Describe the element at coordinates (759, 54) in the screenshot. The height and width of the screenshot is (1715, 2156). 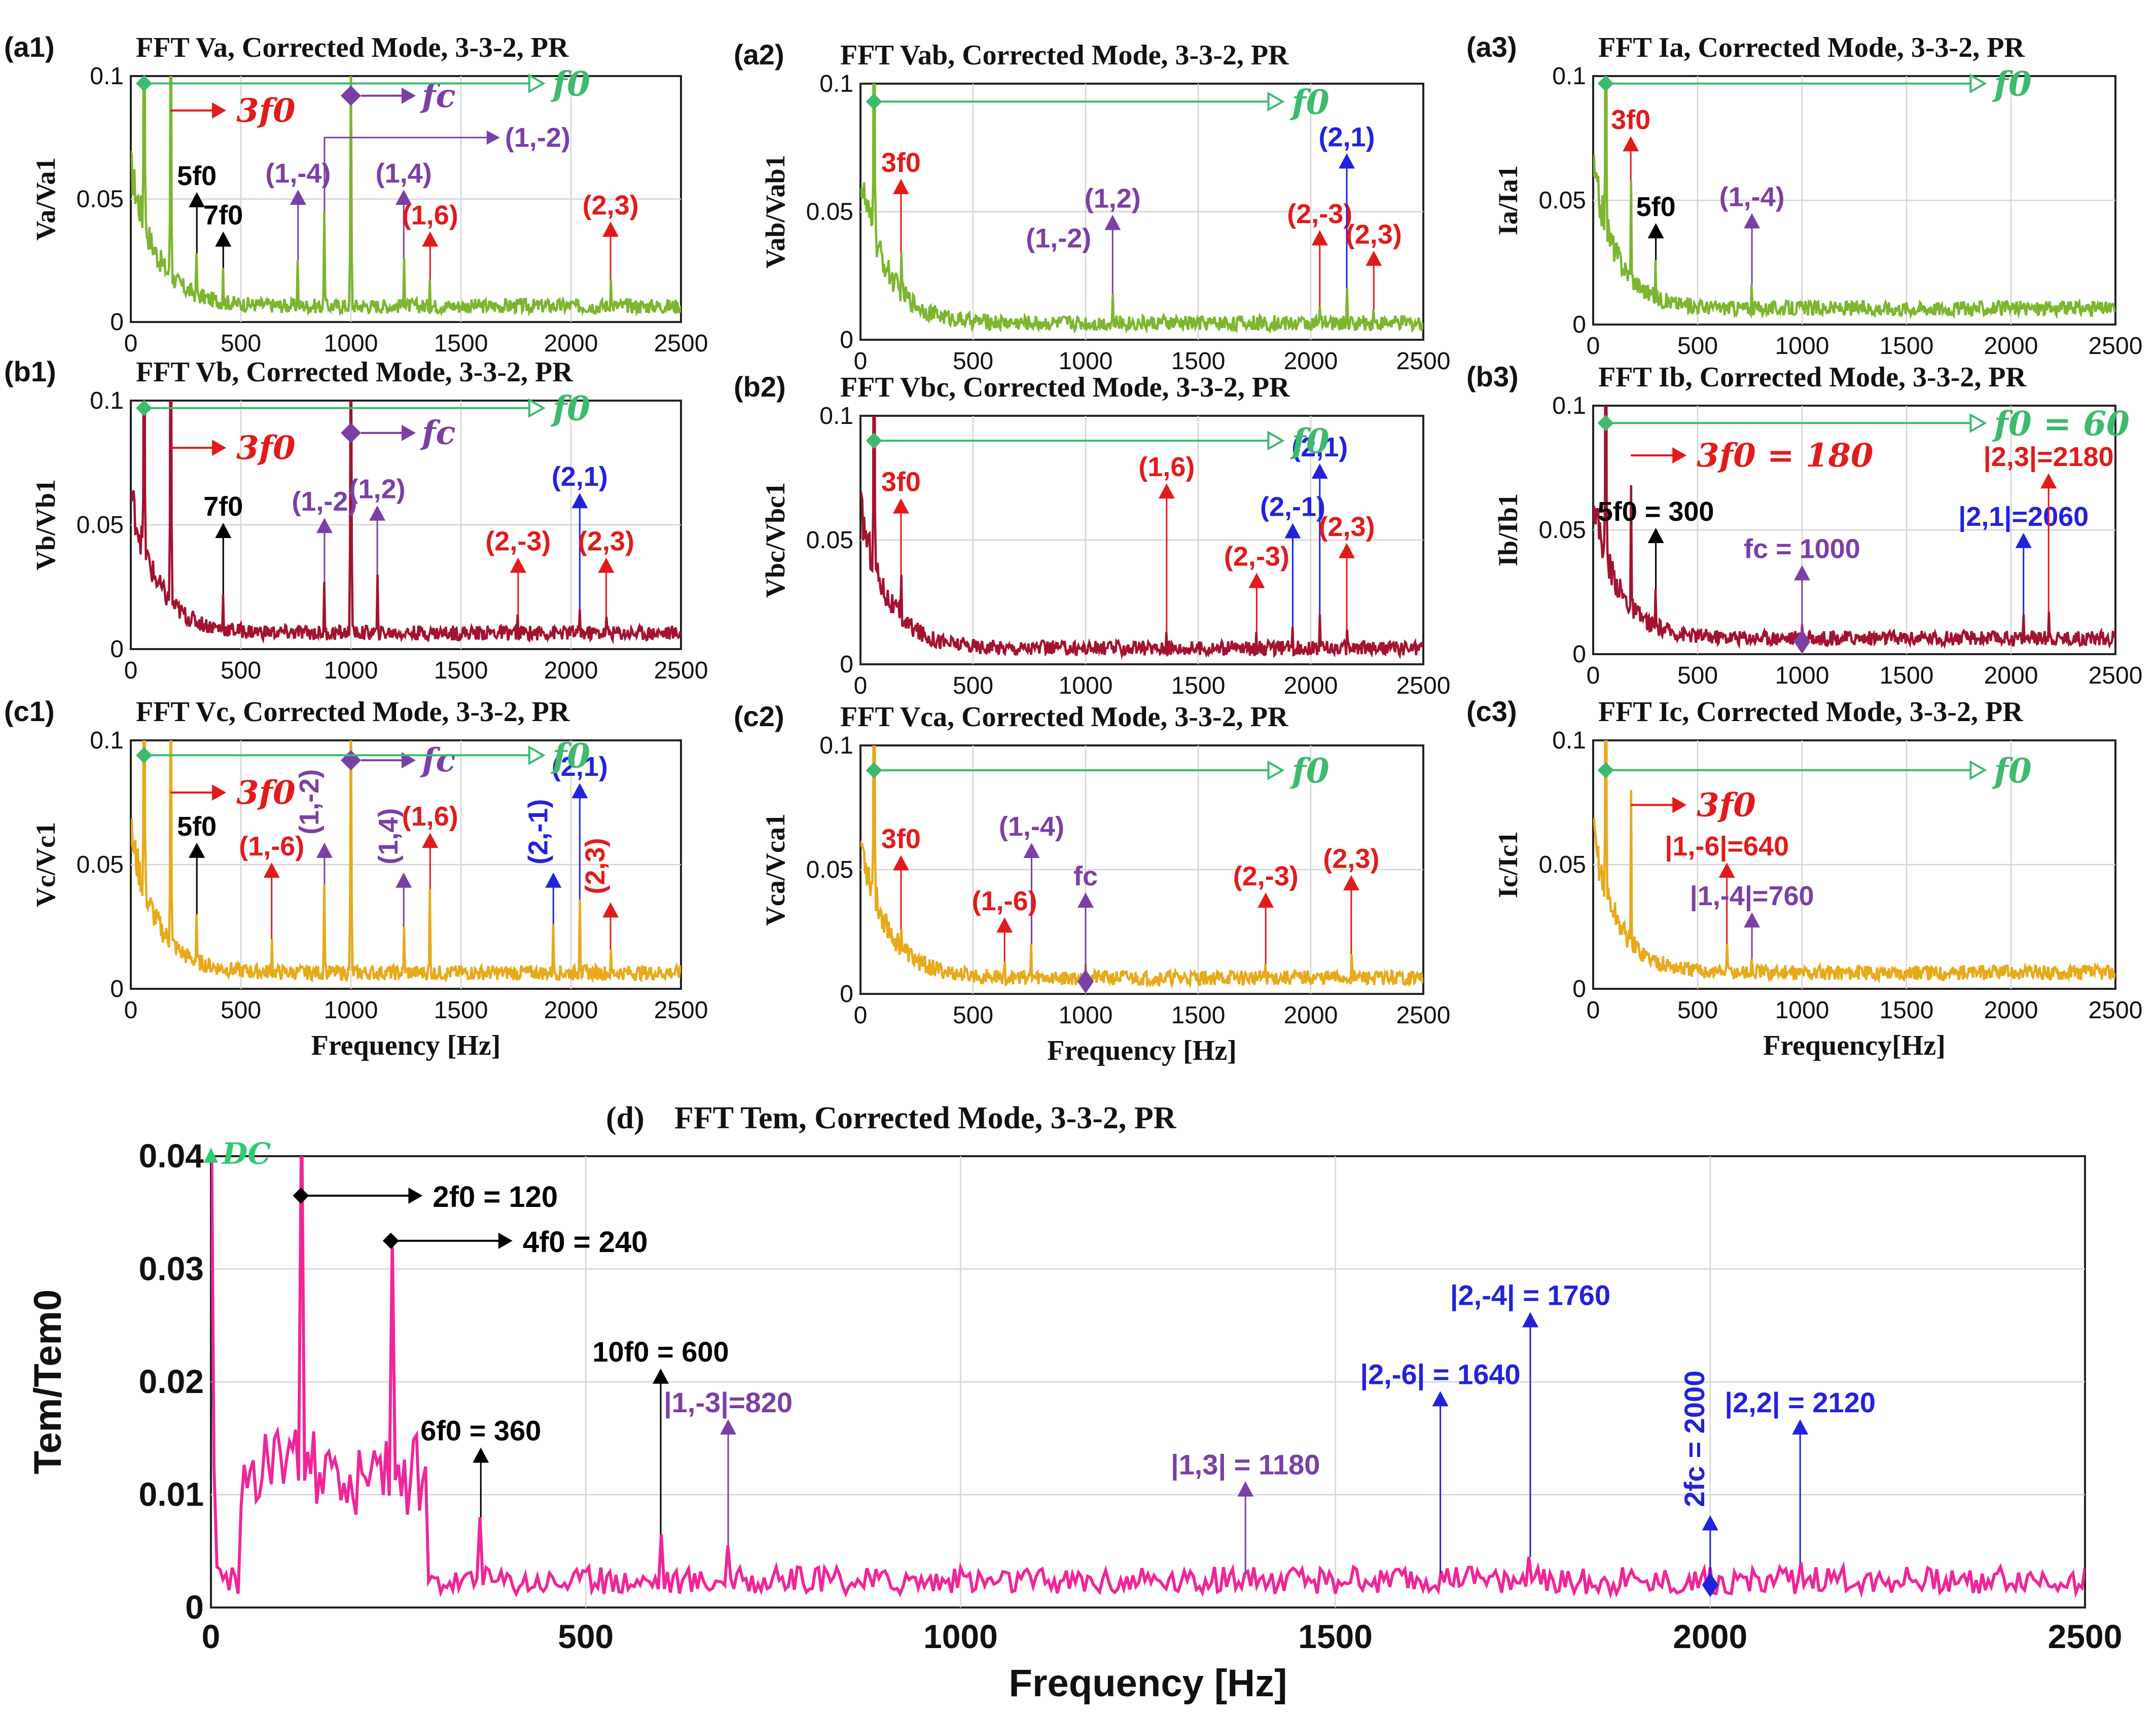
I see `panel-label: (a2)` at that location.